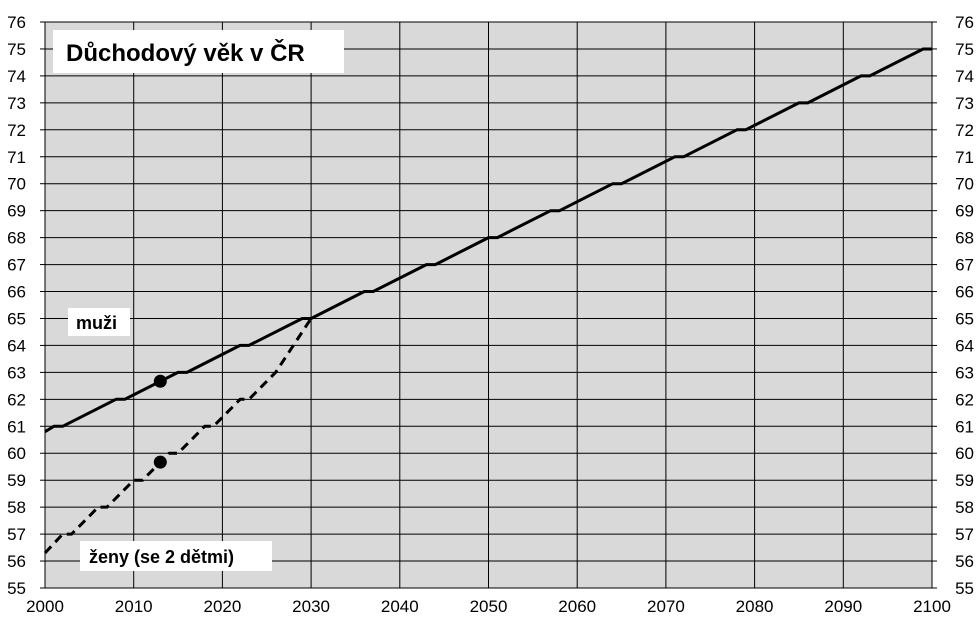  I want to click on y-tick-label-right: 69, so click(964, 211).